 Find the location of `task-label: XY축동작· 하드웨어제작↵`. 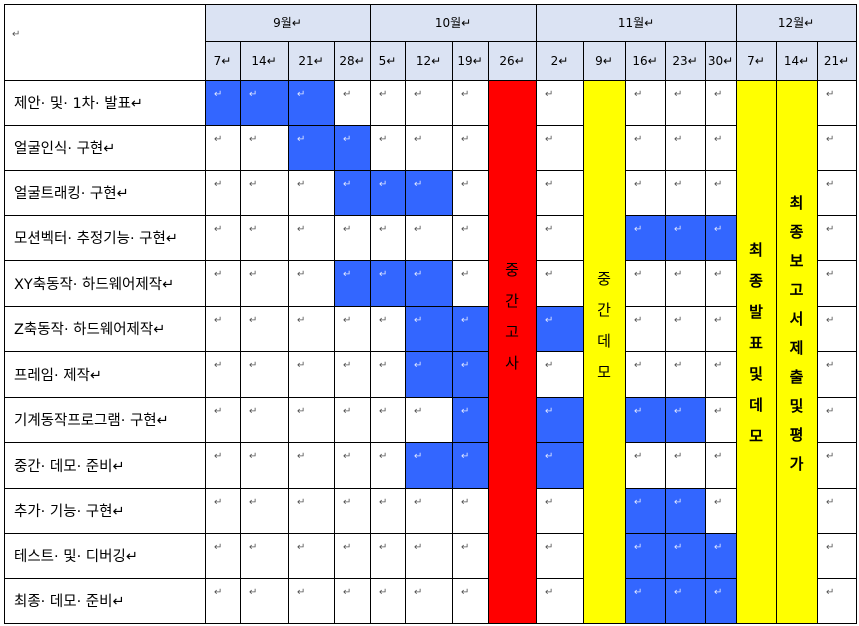

task-label: XY축동작· 하드웨어제작↵ is located at coordinates (94, 284).